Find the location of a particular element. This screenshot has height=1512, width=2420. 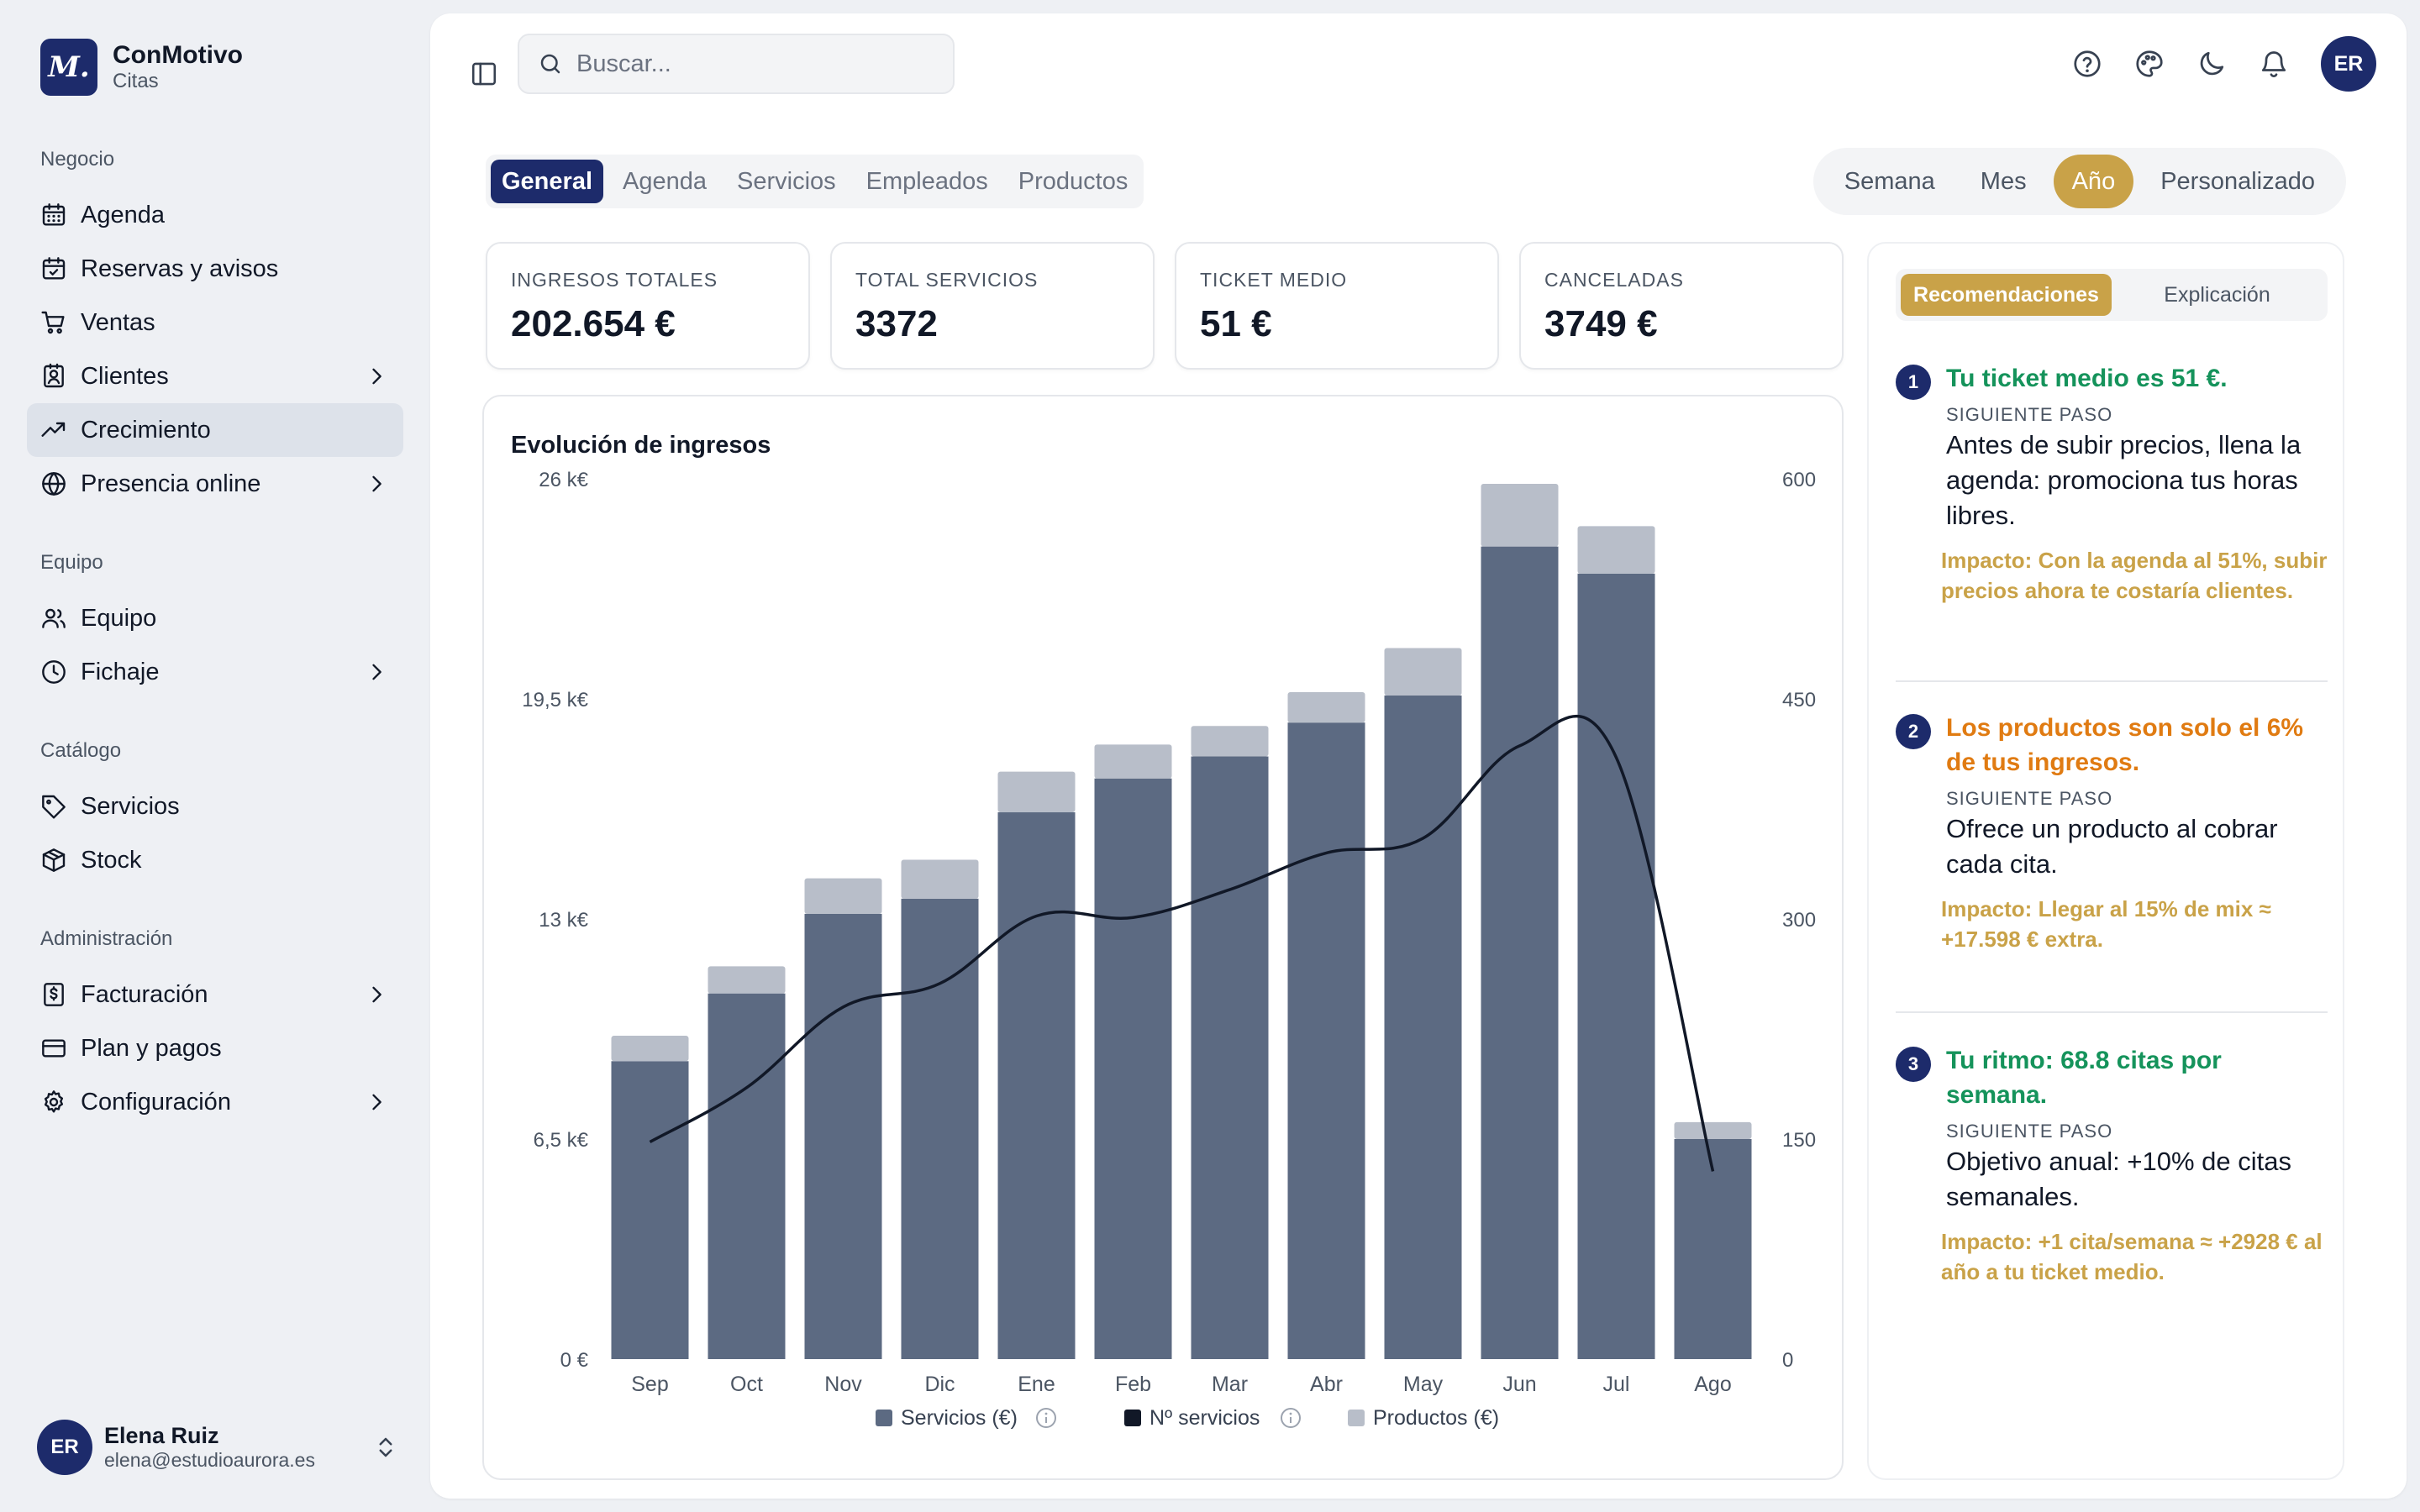

sidebar-item-label: Presencia online is located at coordinates (171, 483).